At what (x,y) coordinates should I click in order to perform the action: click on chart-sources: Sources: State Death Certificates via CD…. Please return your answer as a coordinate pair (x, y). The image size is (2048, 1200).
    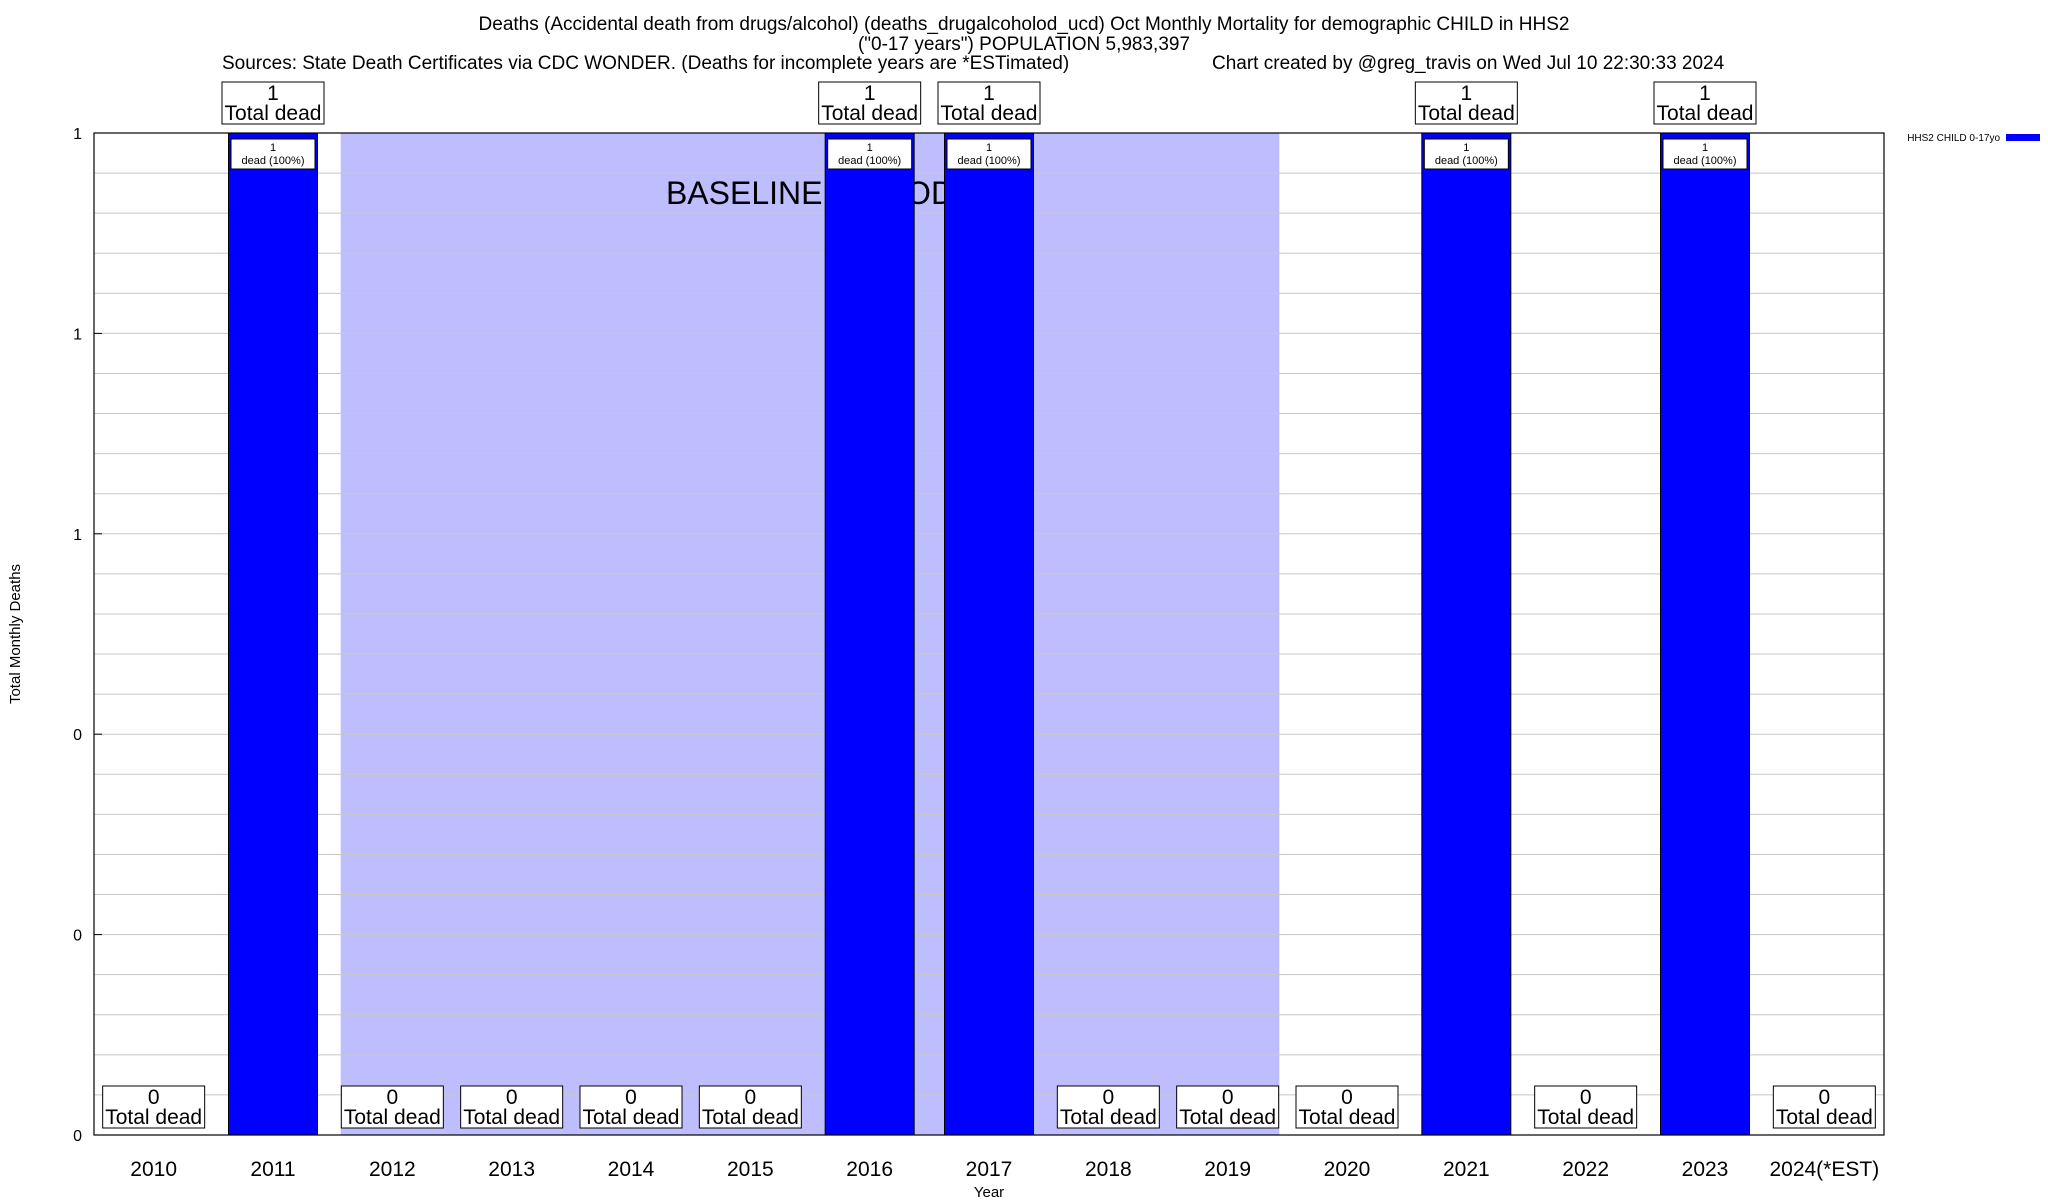
    Looking at the image, I should click on (646, 63).